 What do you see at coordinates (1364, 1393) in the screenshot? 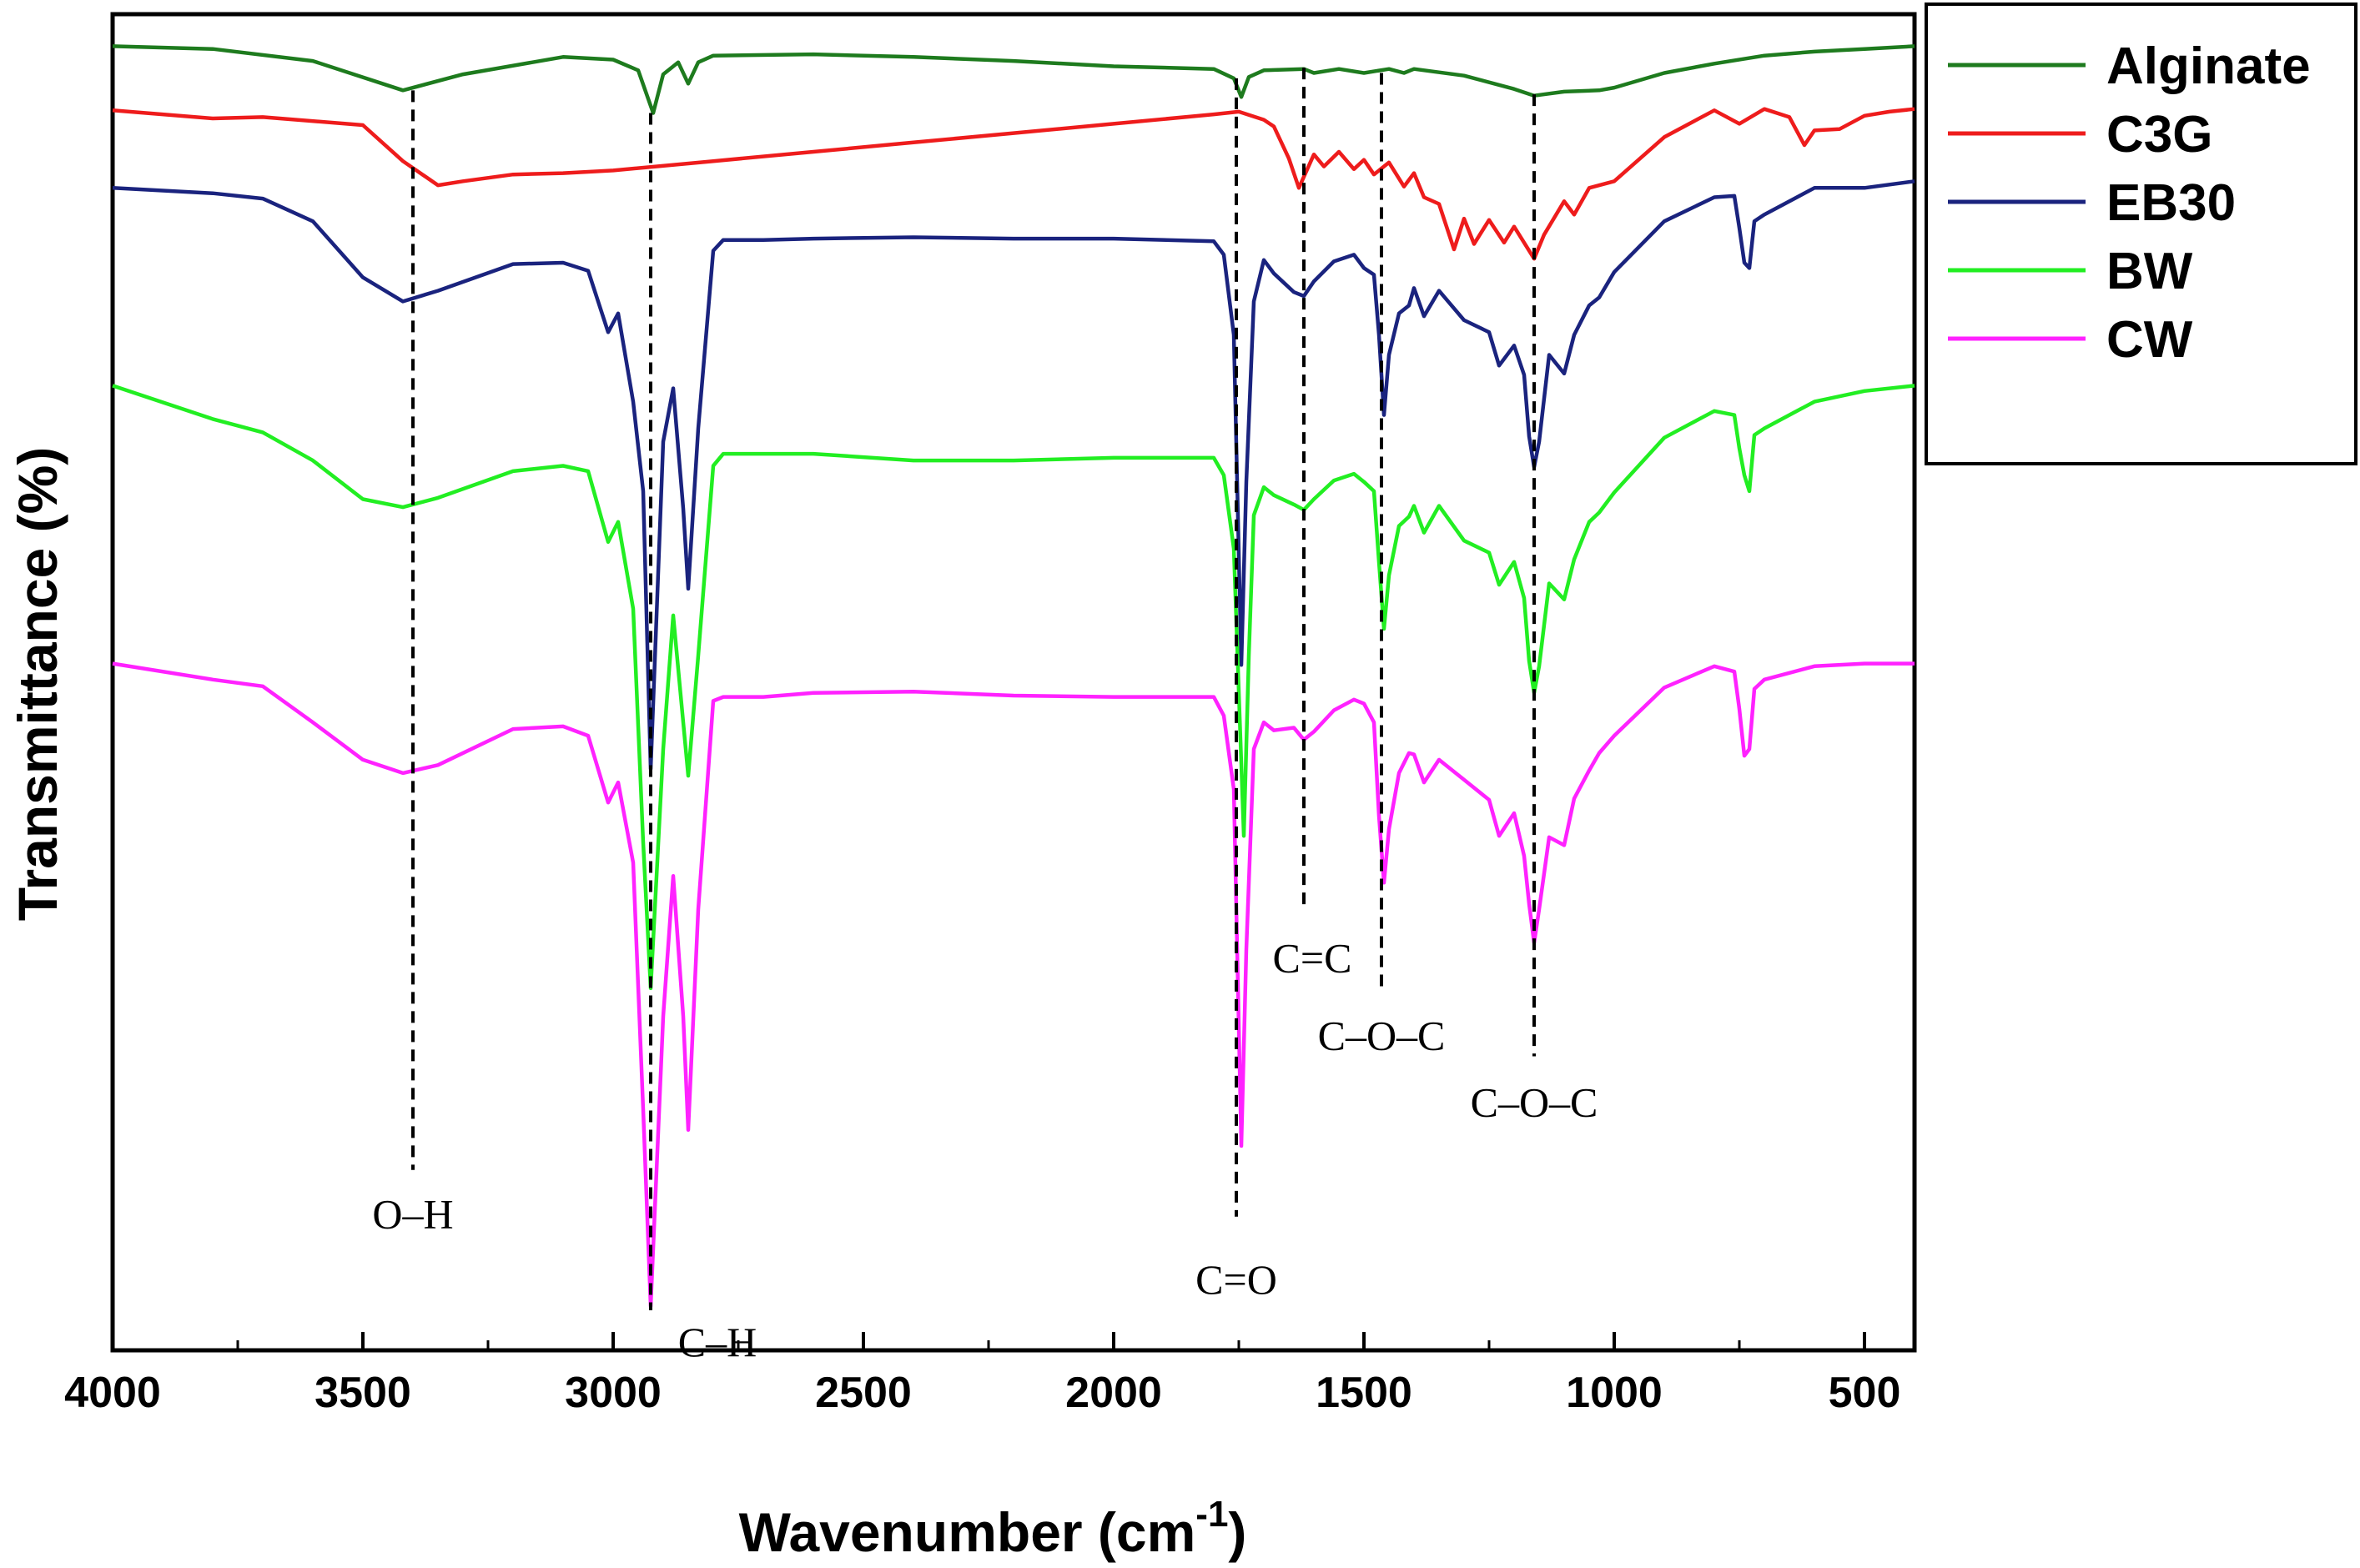
I see `x-tick-label-1500: 1500` at bounding box center [1364, 1393].